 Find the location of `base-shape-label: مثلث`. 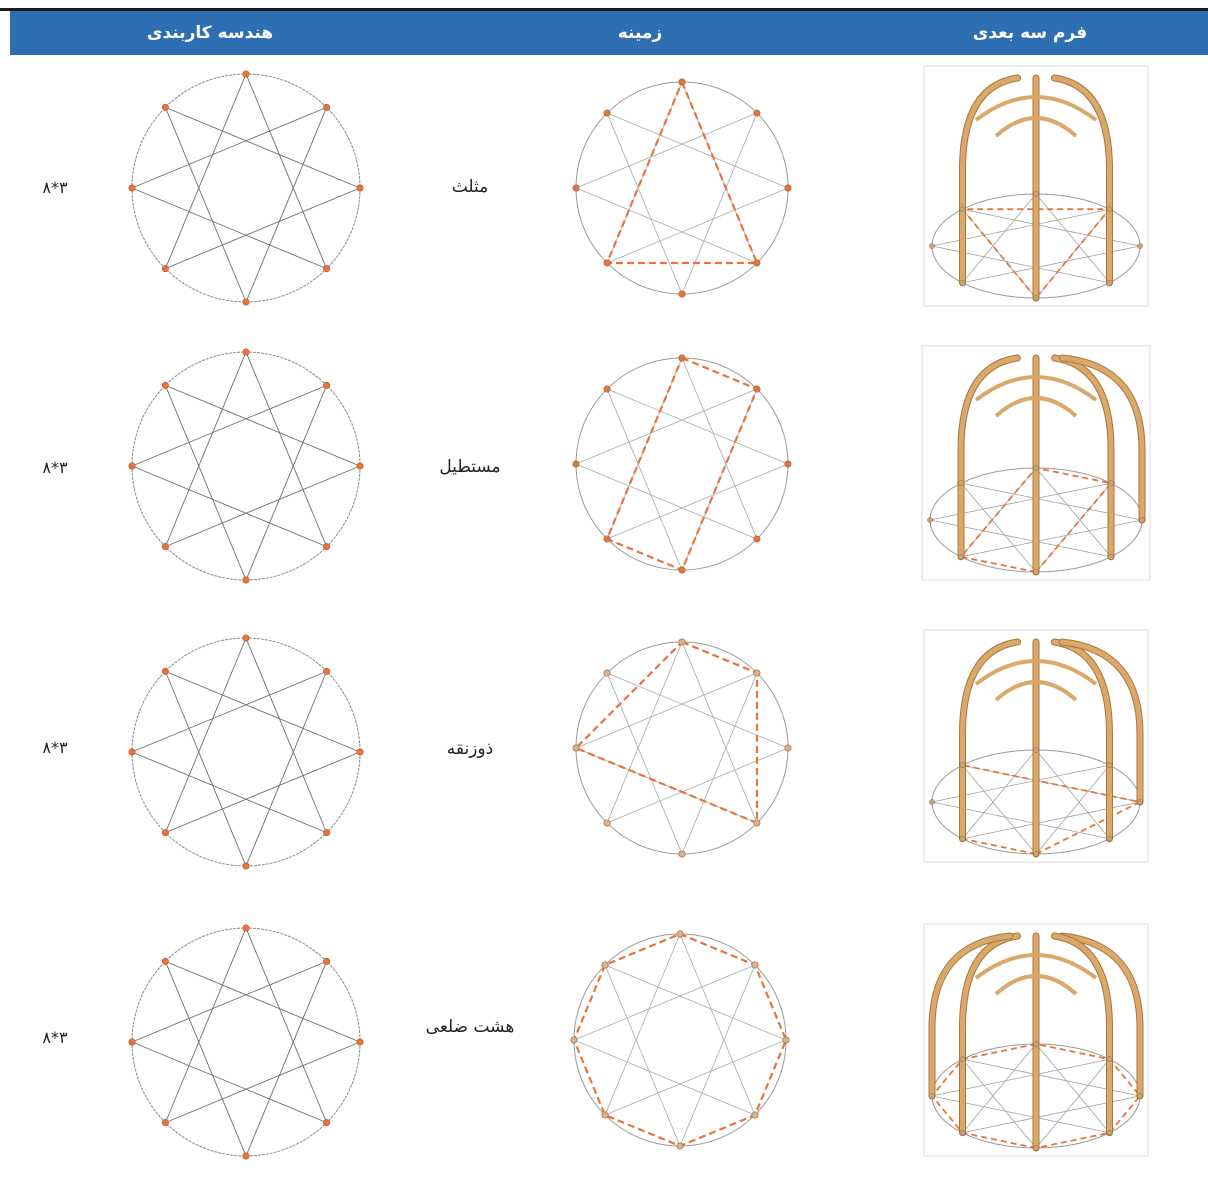

base-shape-label: مثلث is located at coordinates (470, 187).